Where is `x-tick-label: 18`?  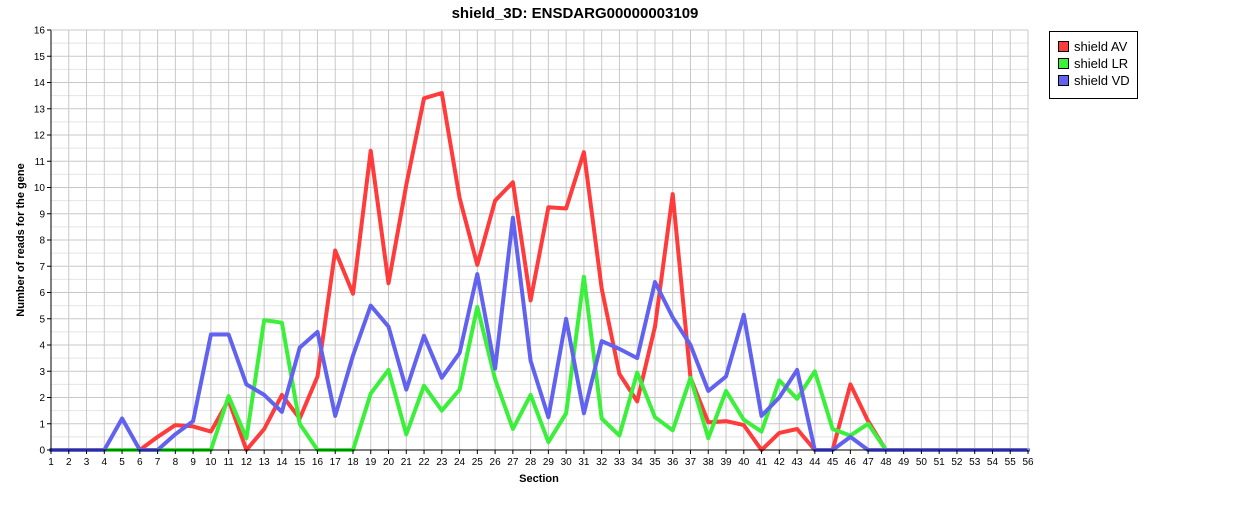
x-tick-label: 18 is located at coordinates (353, 462).